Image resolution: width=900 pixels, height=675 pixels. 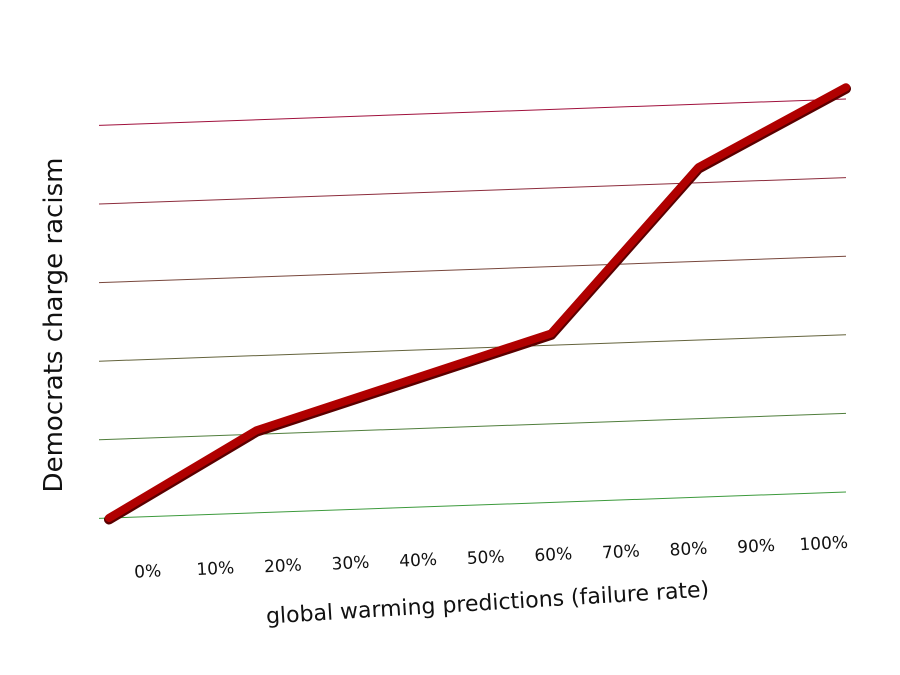 I want to click on x-tick-label: 100%, so click(x=824, y=544).